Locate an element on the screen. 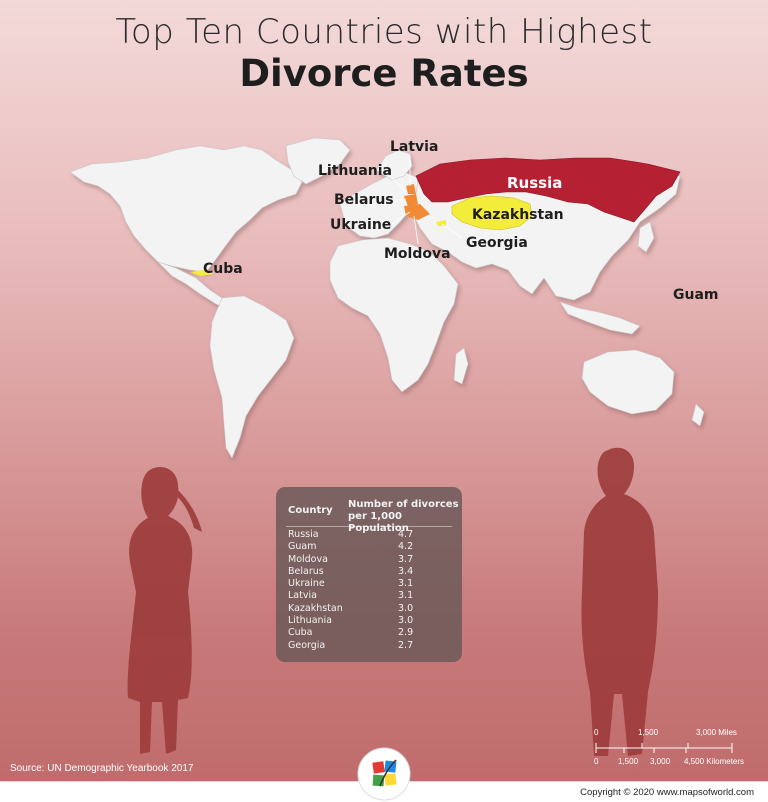  table-row: Moldova 3.7 is located at coordinates (371, 560).